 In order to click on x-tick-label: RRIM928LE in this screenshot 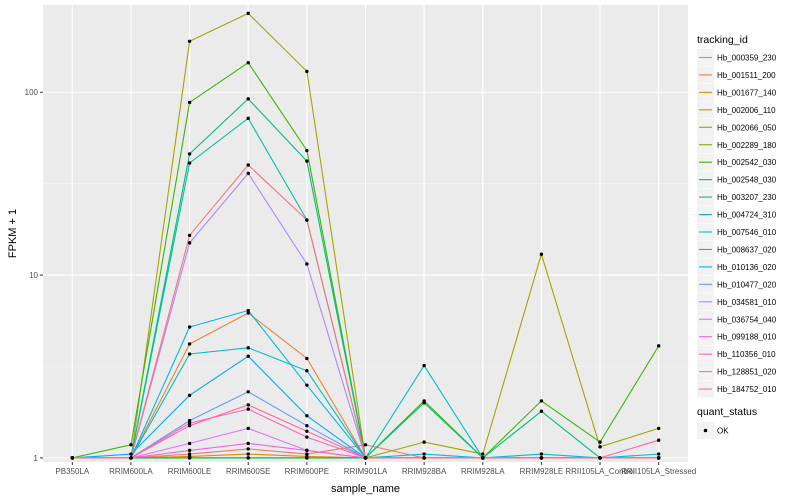, I will do `click(542, 471)`.